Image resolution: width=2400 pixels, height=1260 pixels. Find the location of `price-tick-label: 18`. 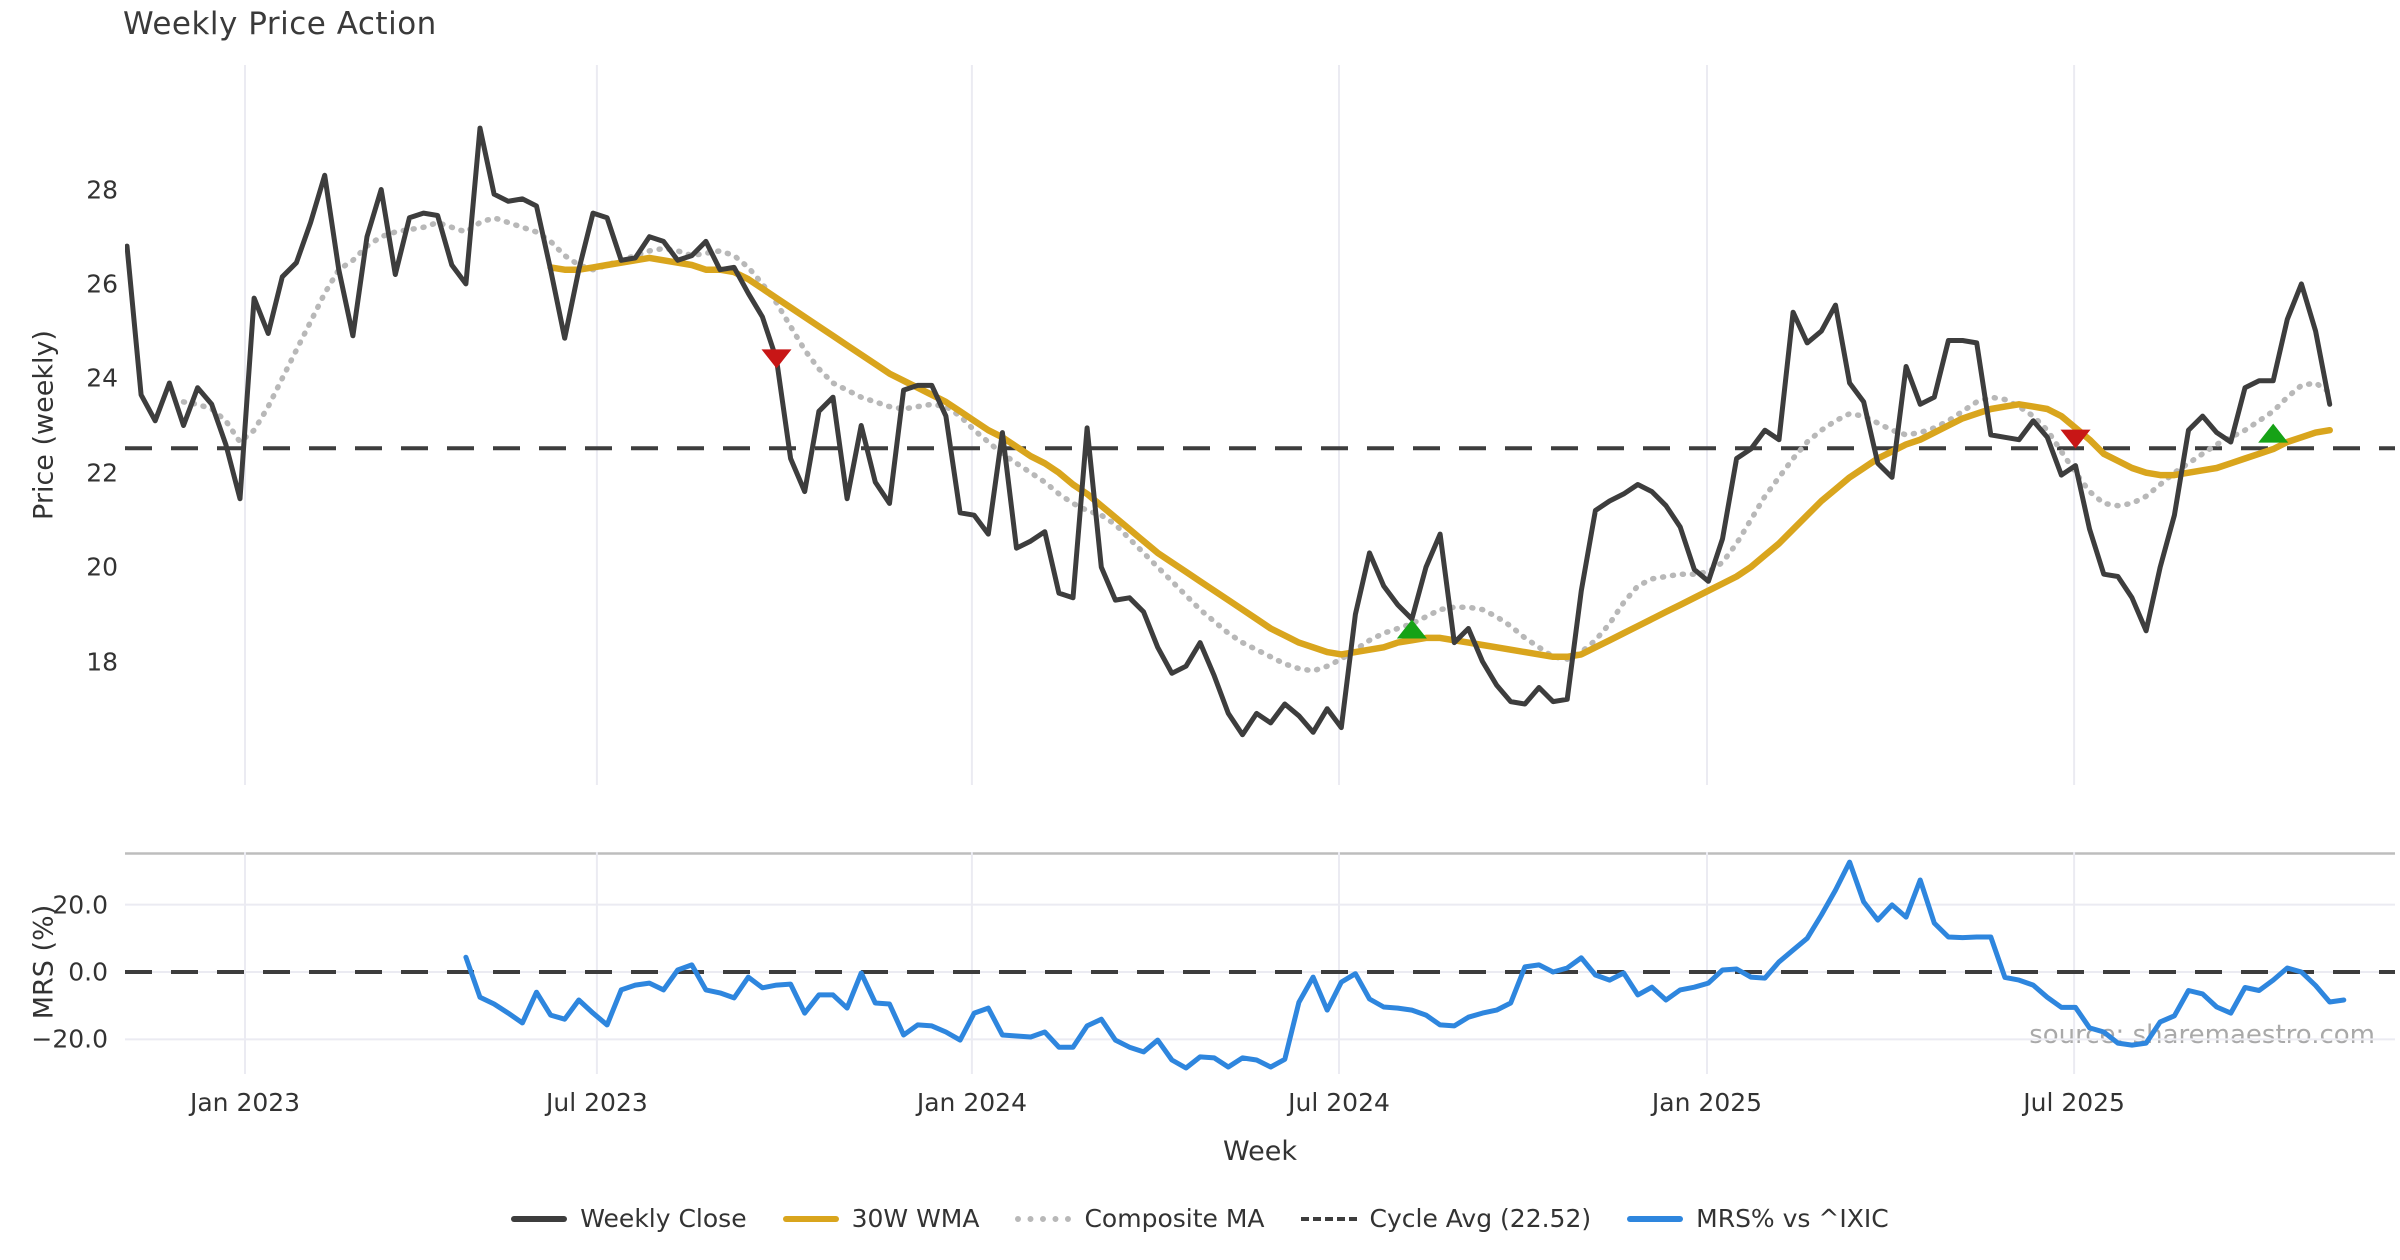

price-tick-label: 18 is located at coordinates (102, 661).